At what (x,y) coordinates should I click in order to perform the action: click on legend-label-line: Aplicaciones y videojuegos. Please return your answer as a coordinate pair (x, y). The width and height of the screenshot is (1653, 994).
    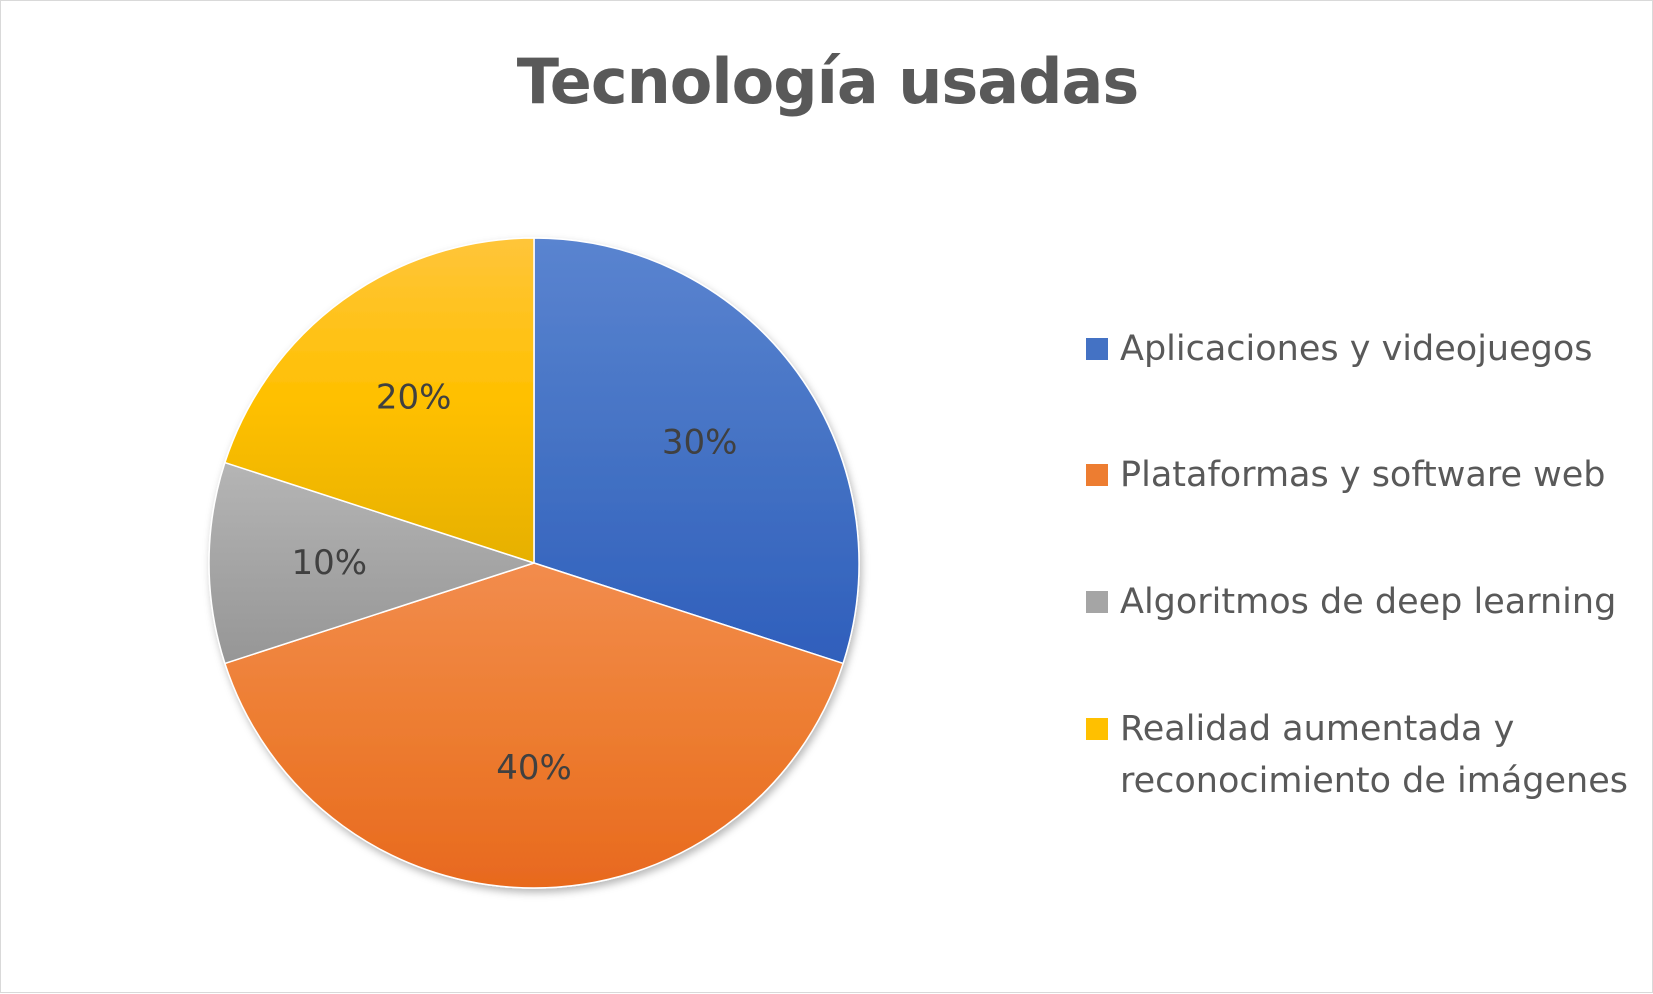
    Looking at the image, I should click on (1356, 349).